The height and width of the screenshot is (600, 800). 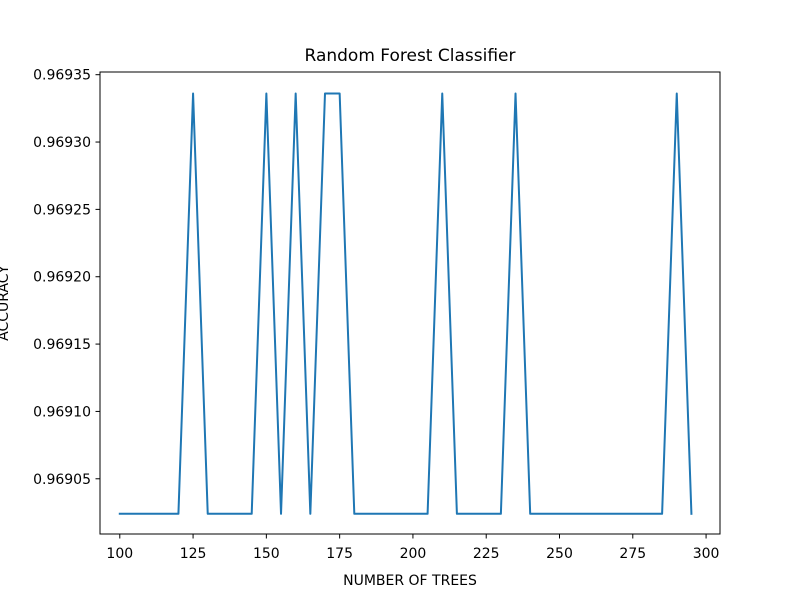 I want to click on x-tick-label: 200, so click(x=413, y=554).